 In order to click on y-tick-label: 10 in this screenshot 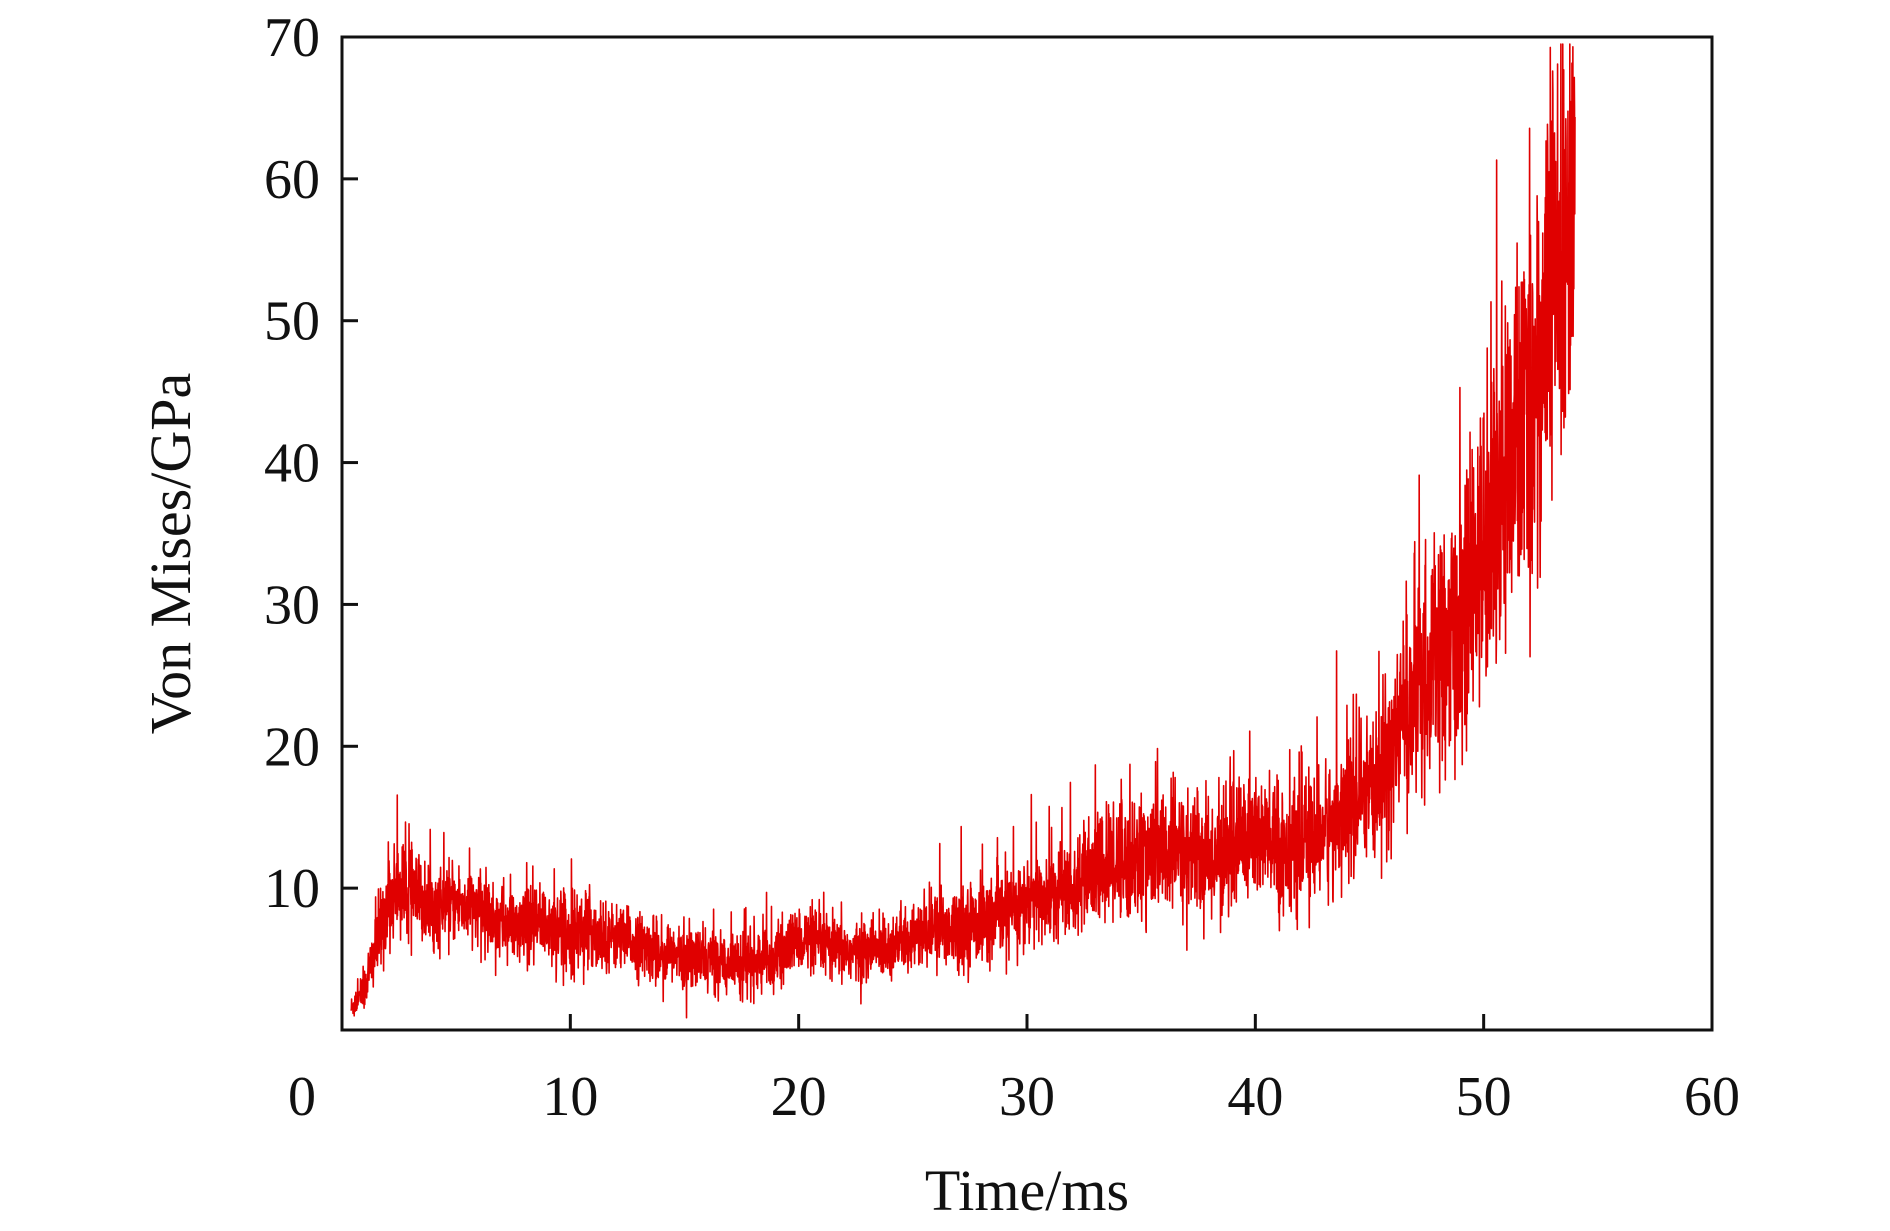, I will do `click(292, 889)`.